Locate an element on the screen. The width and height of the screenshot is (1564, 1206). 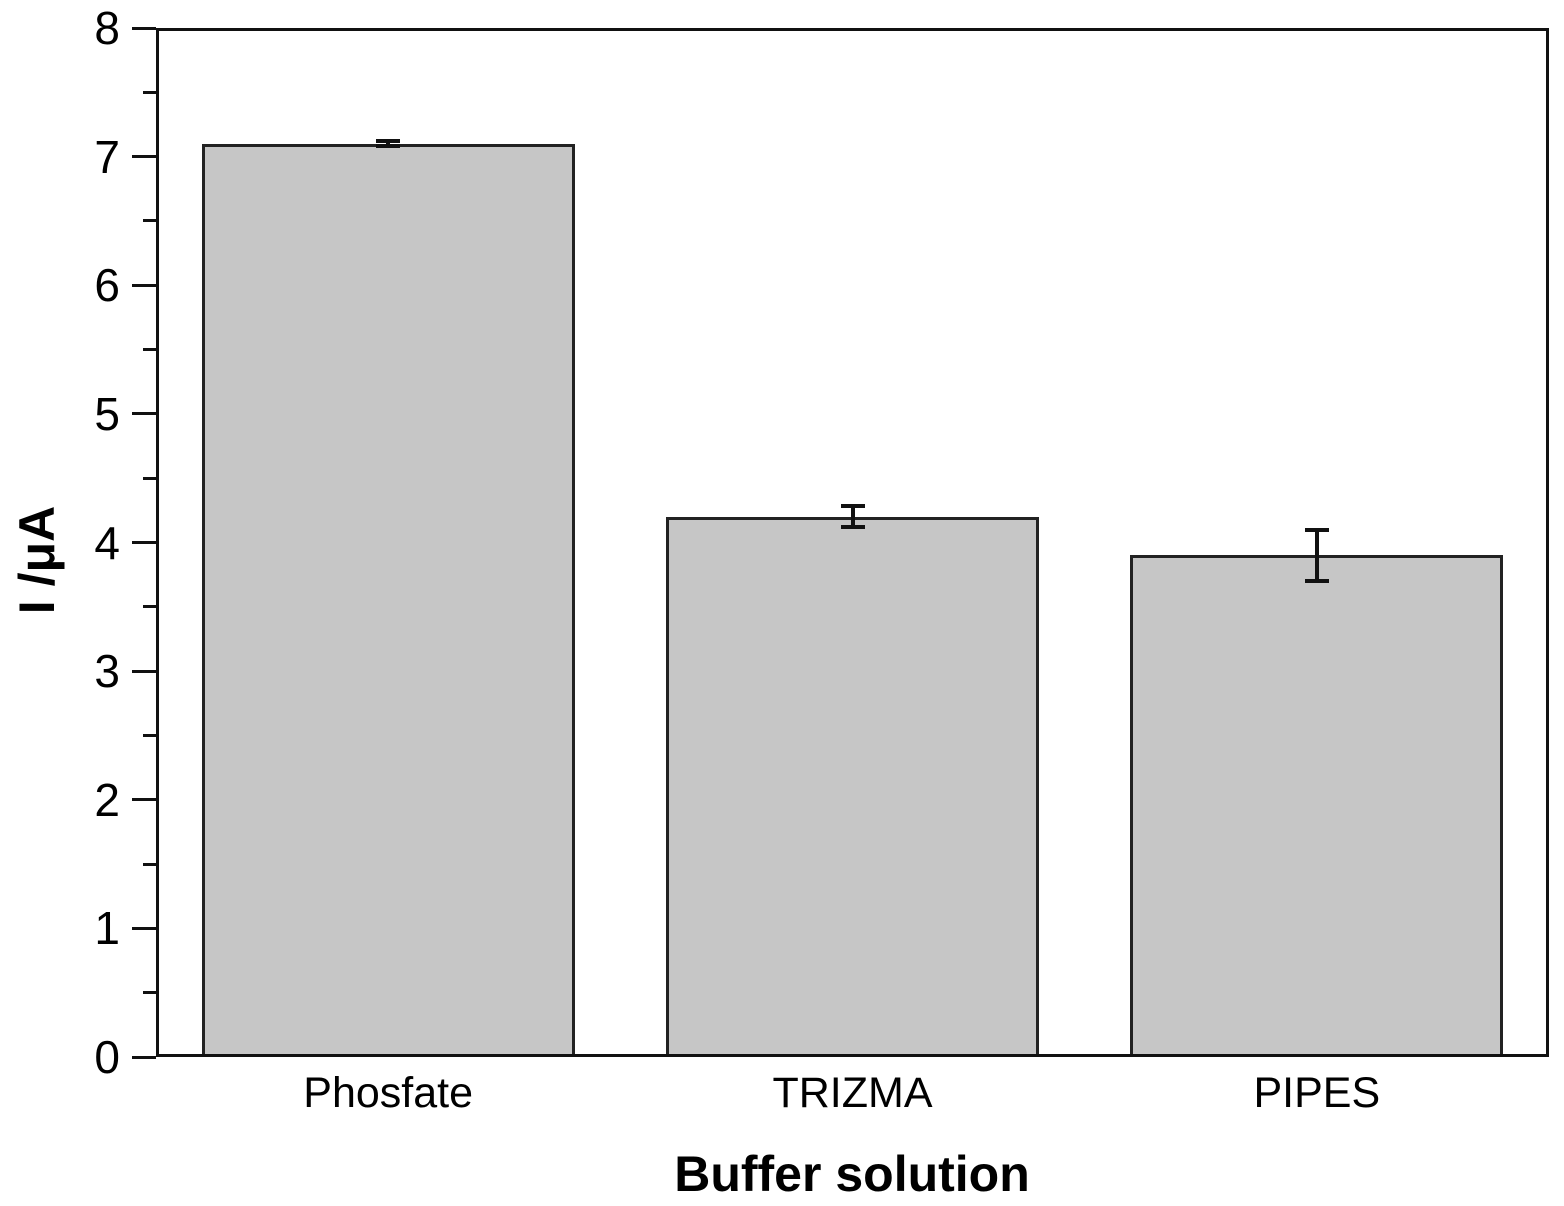
y-tick-label: 7 is located at coordinates (107, 156).